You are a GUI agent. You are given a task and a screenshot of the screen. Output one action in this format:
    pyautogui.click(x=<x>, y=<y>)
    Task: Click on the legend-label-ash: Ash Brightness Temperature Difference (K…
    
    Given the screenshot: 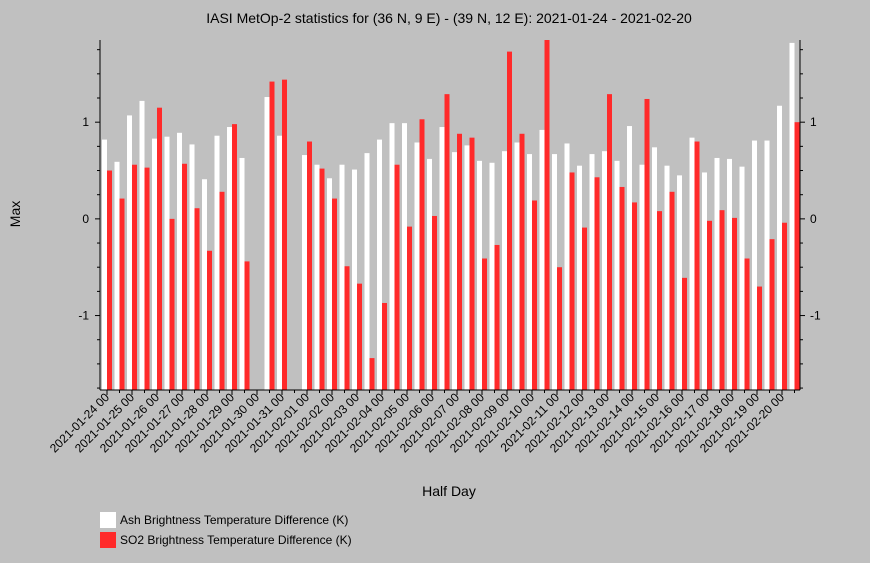 What is the action you would take?
    pyautogui.click(x=234, y=520)
    